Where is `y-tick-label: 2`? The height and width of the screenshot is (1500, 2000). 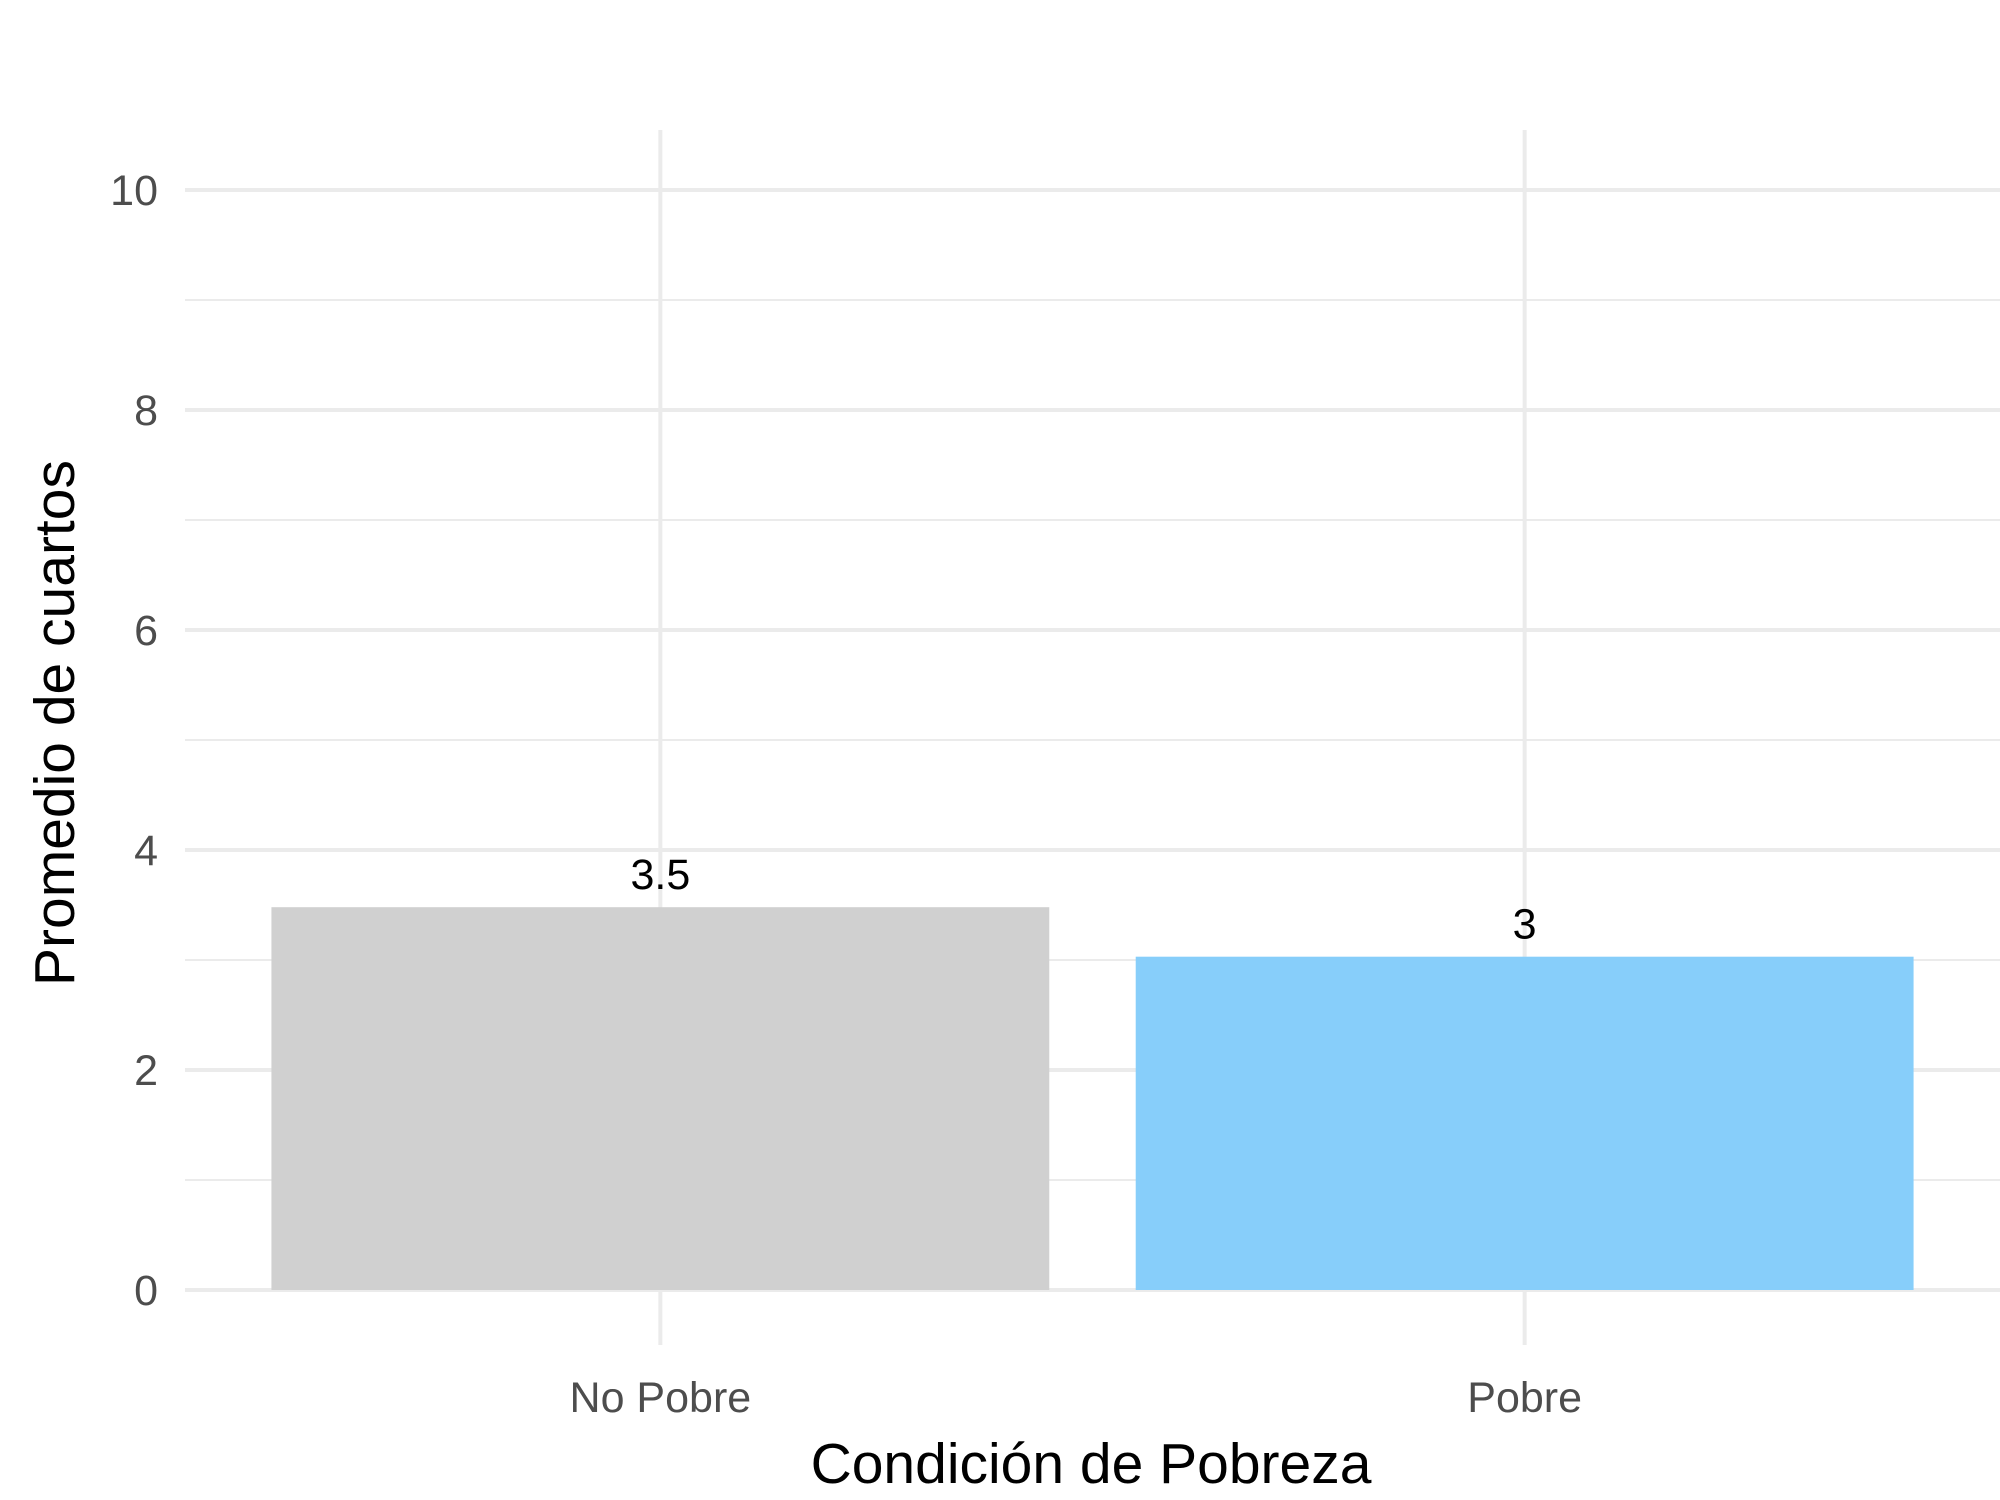 y-tick-label: 2 is located at coordinates (146, 1071).